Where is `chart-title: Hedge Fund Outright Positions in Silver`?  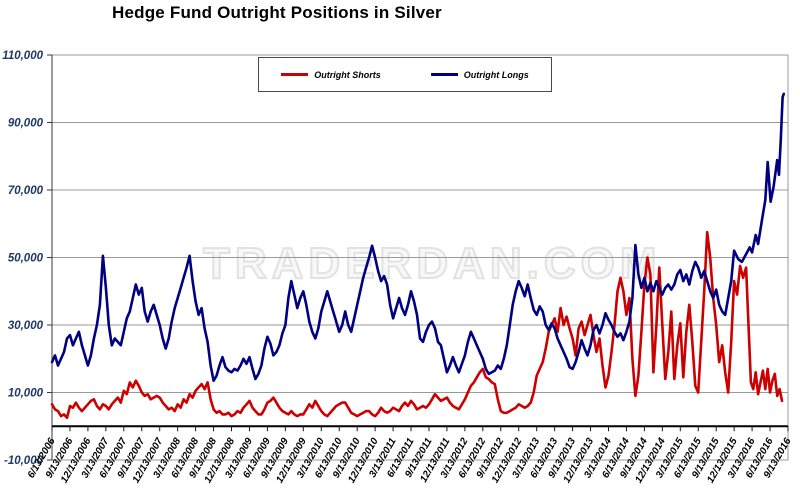
chart-title: Hedge Fund Outright Positions in Silver is located at coordinates (277, 12).